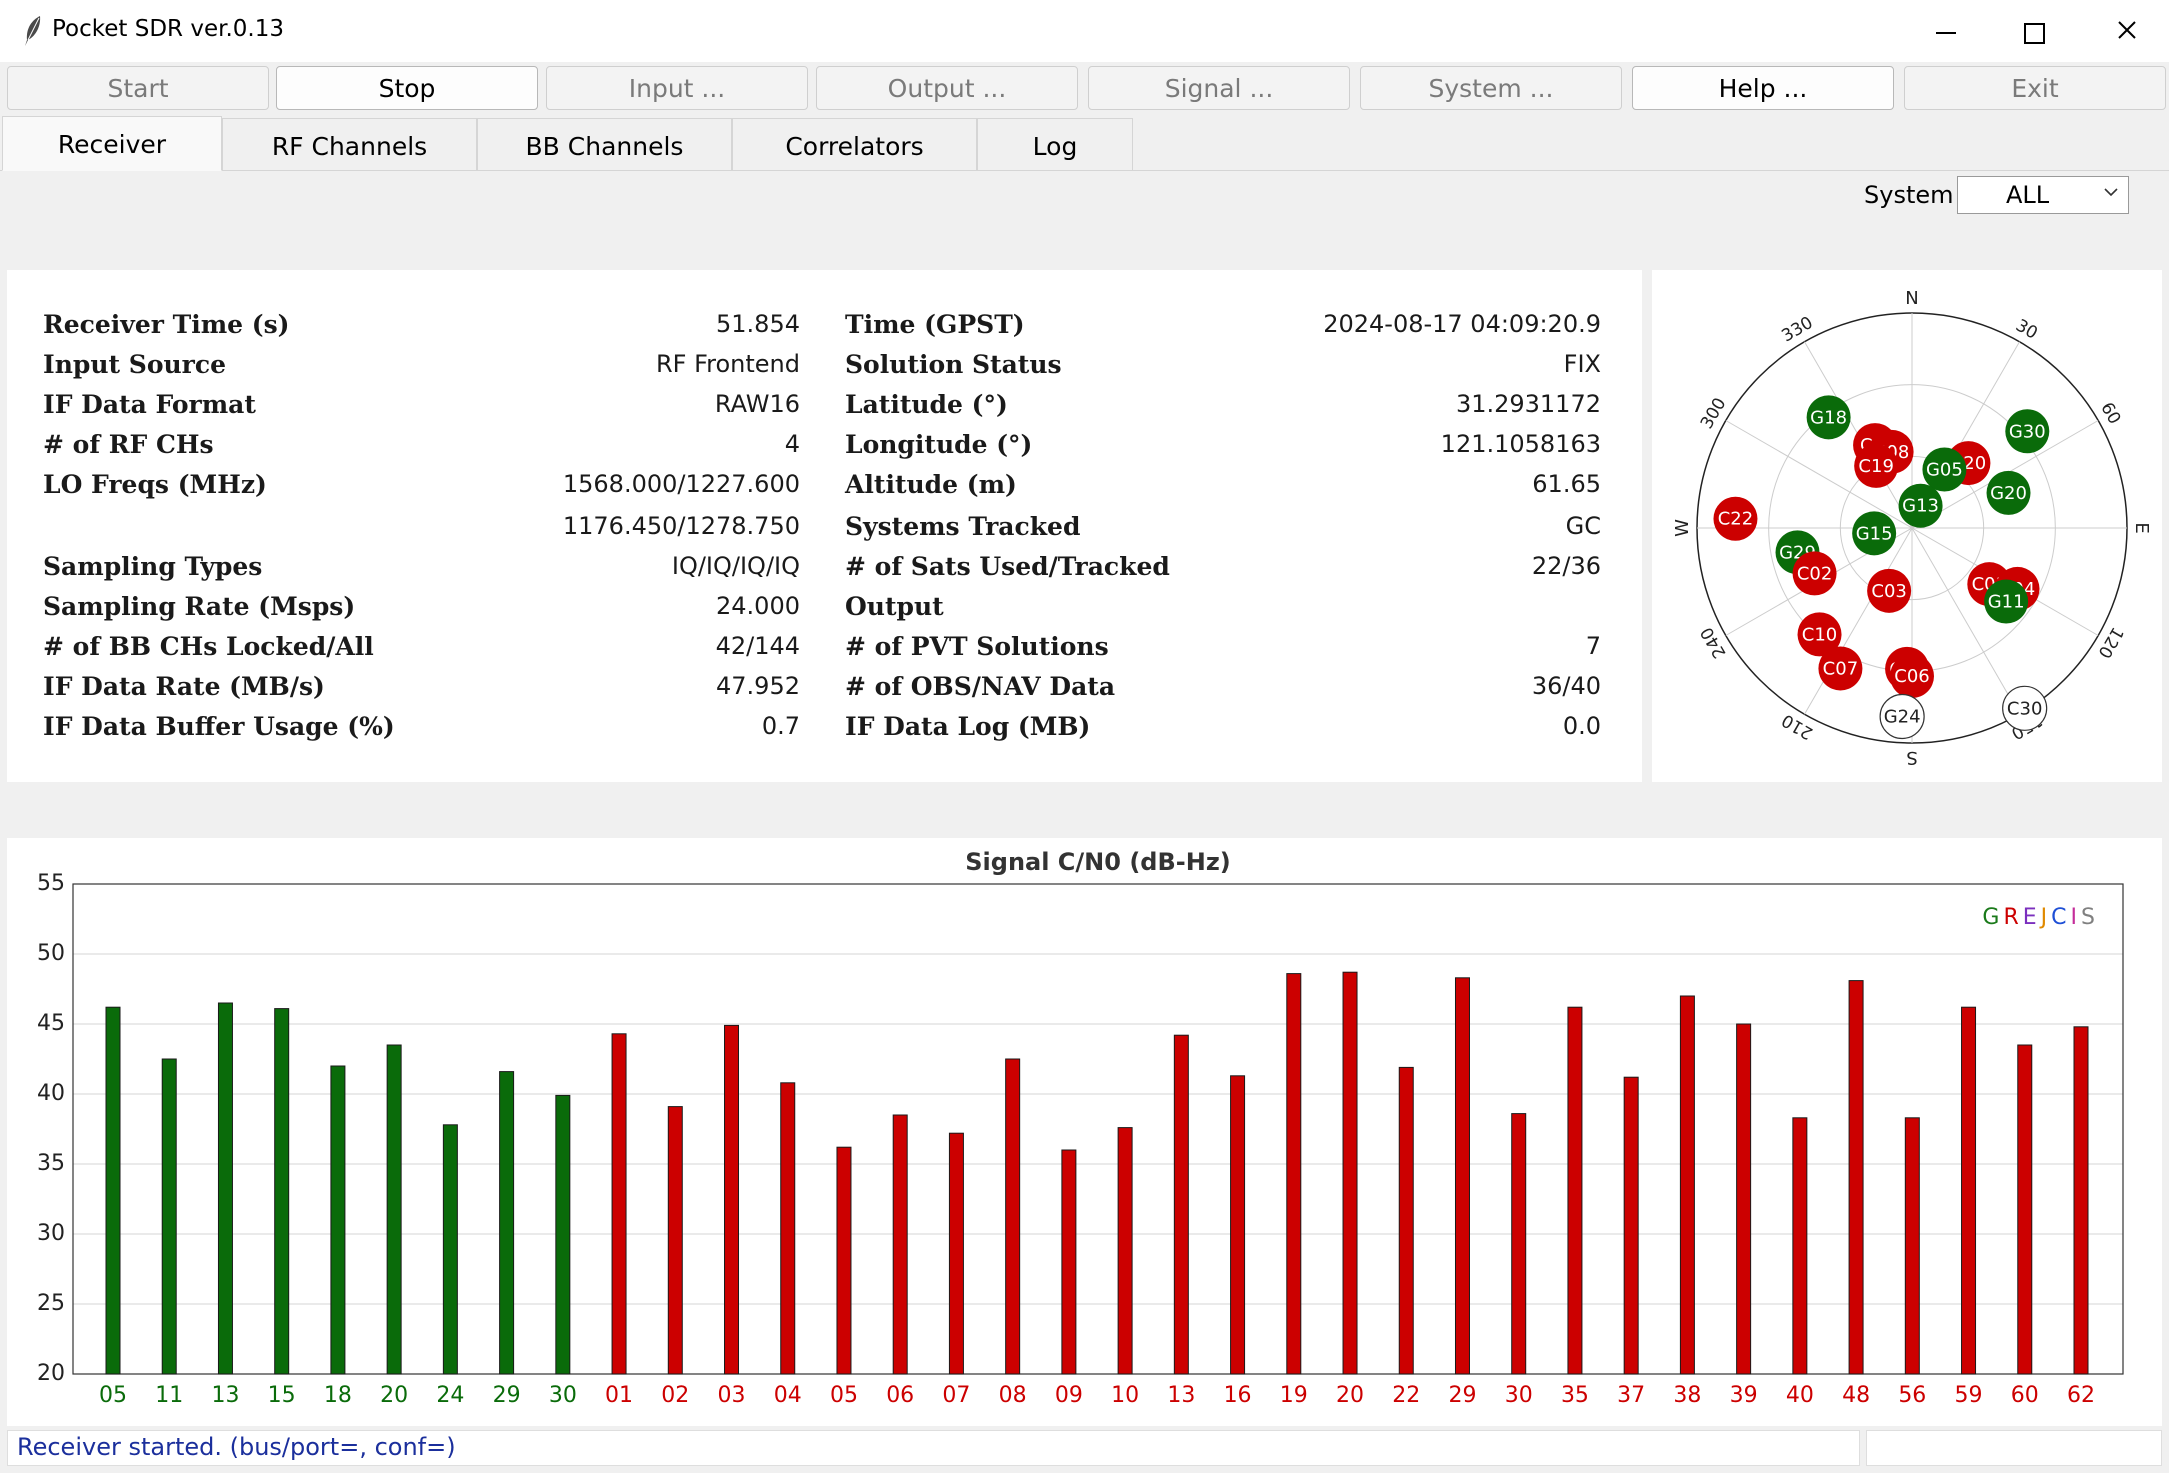 The image size is (2169, 1473). Describe the element at coordinates (619, 1395) in the screenshot. I see `x-tick-label: 01` at that location.